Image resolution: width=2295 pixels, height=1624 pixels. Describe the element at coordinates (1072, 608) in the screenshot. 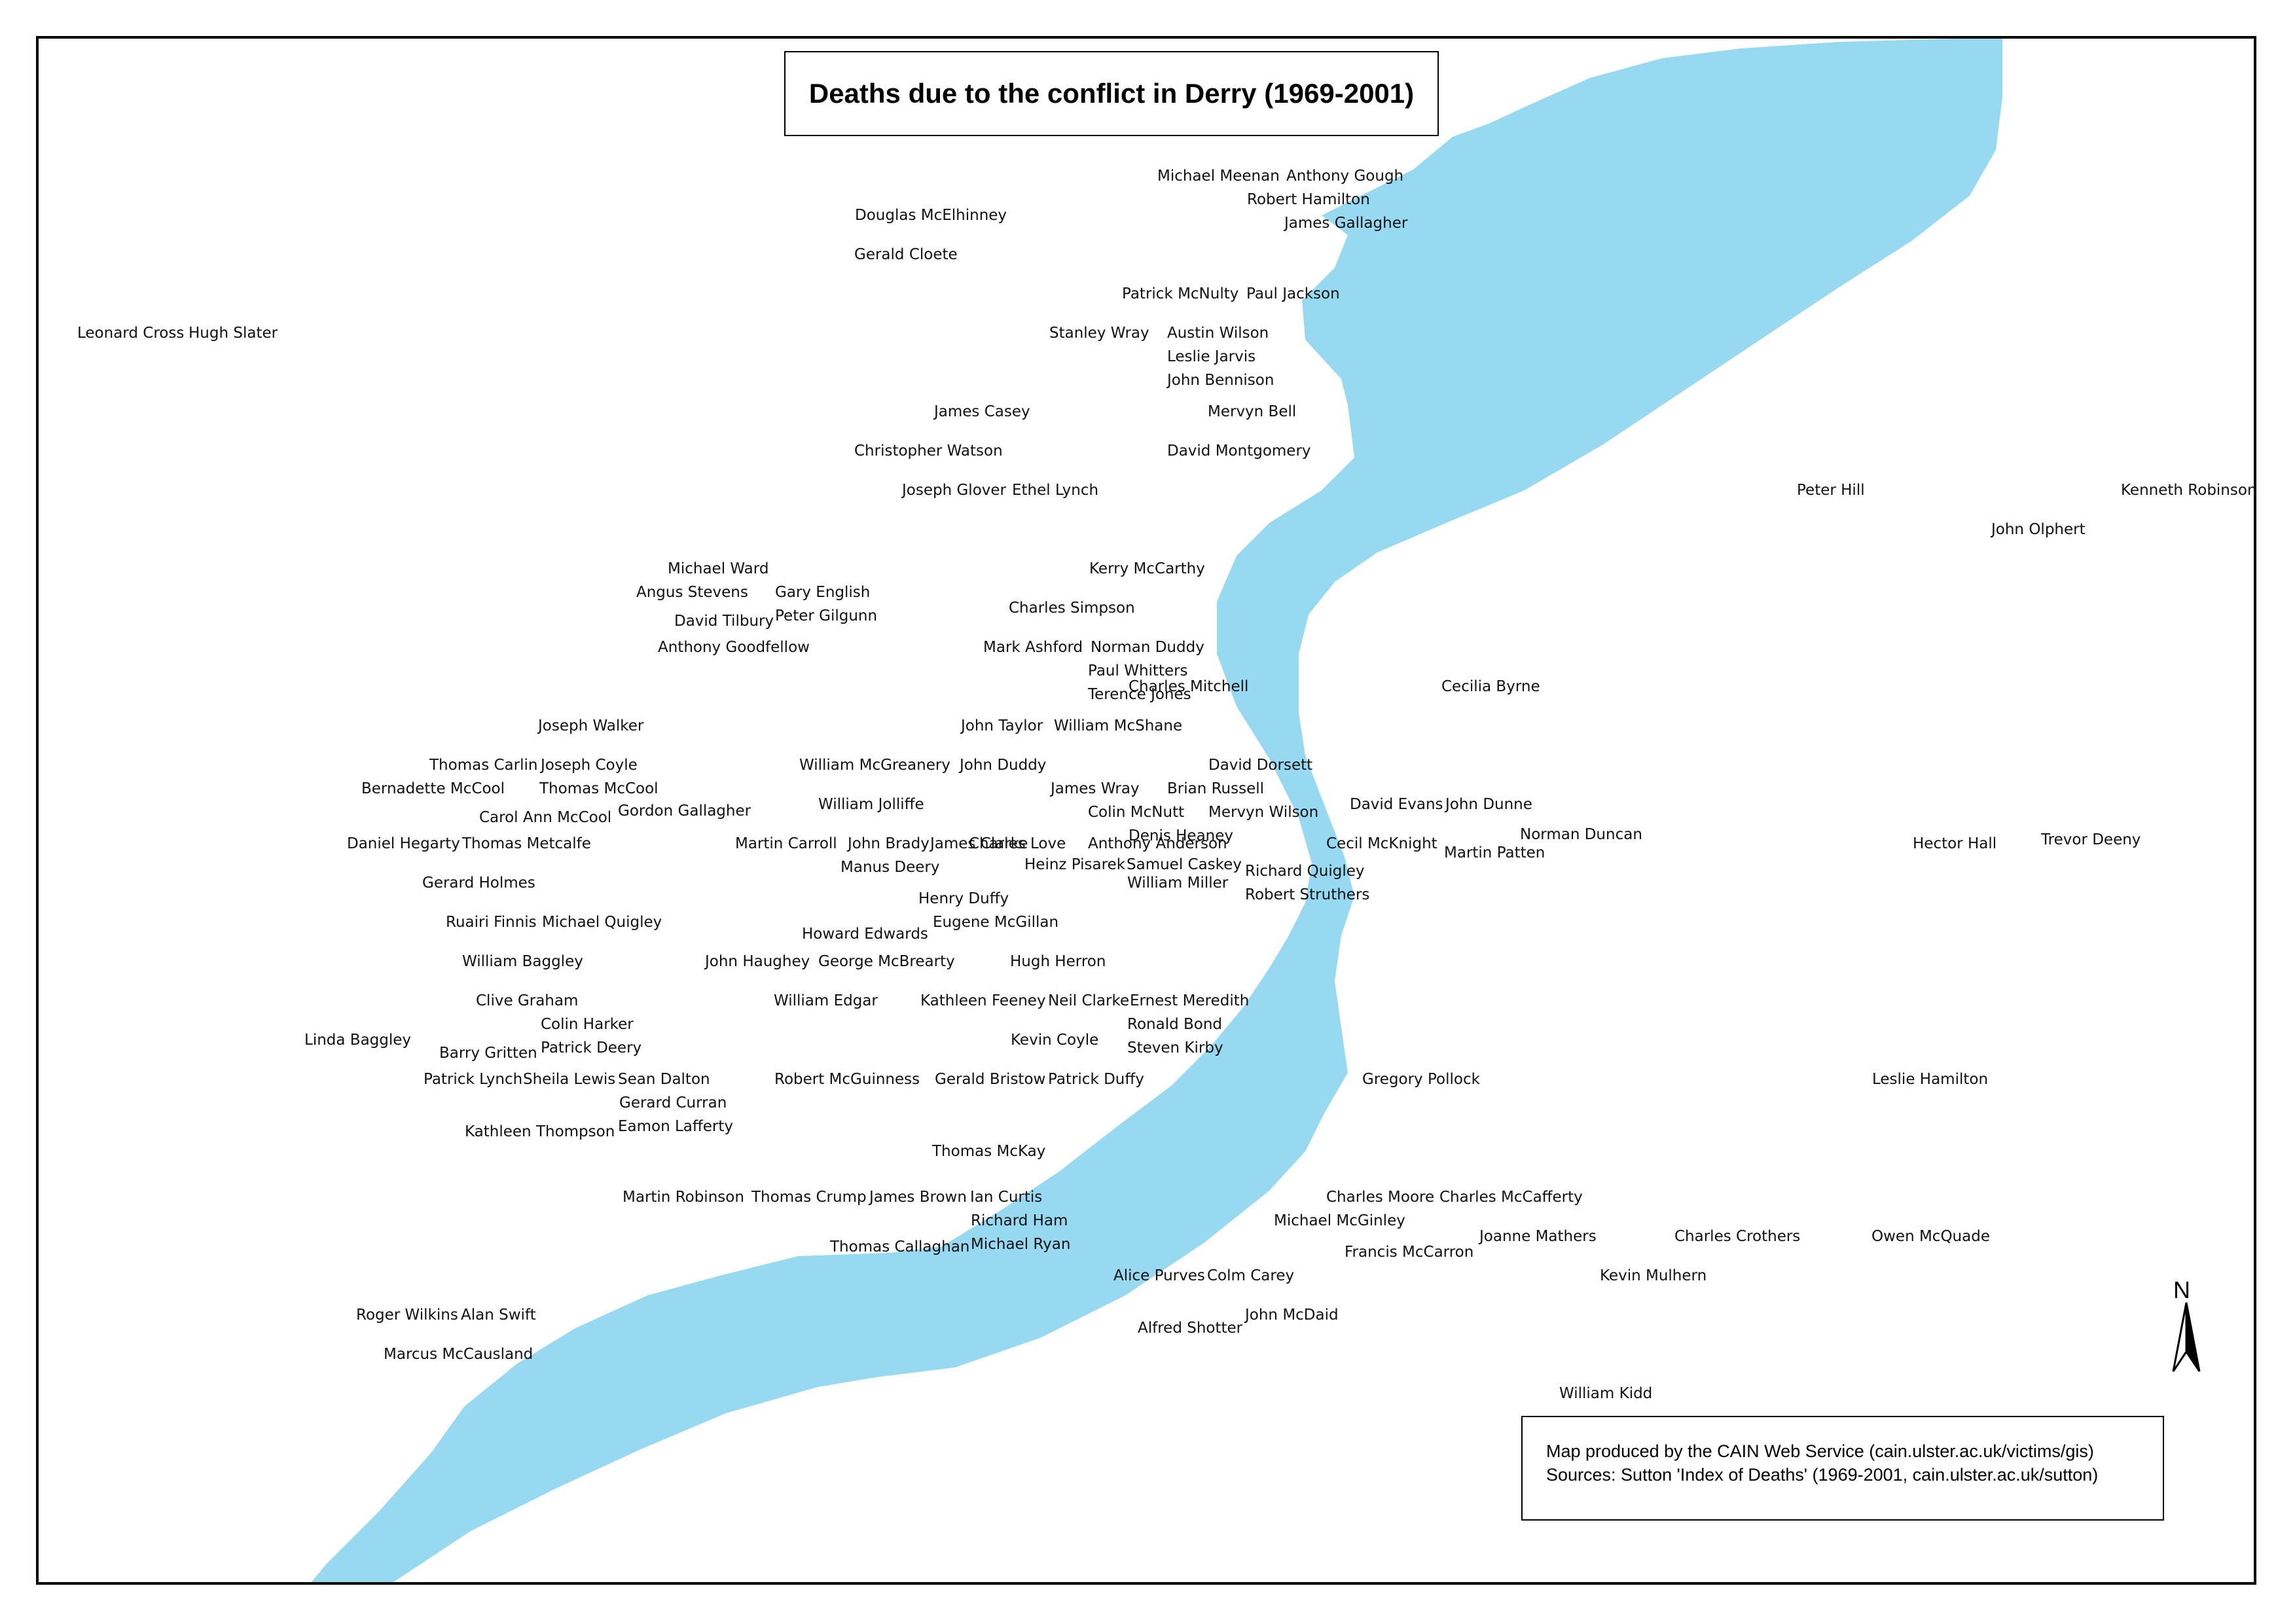

I see `victim-label: Charles Simpson` at that location.